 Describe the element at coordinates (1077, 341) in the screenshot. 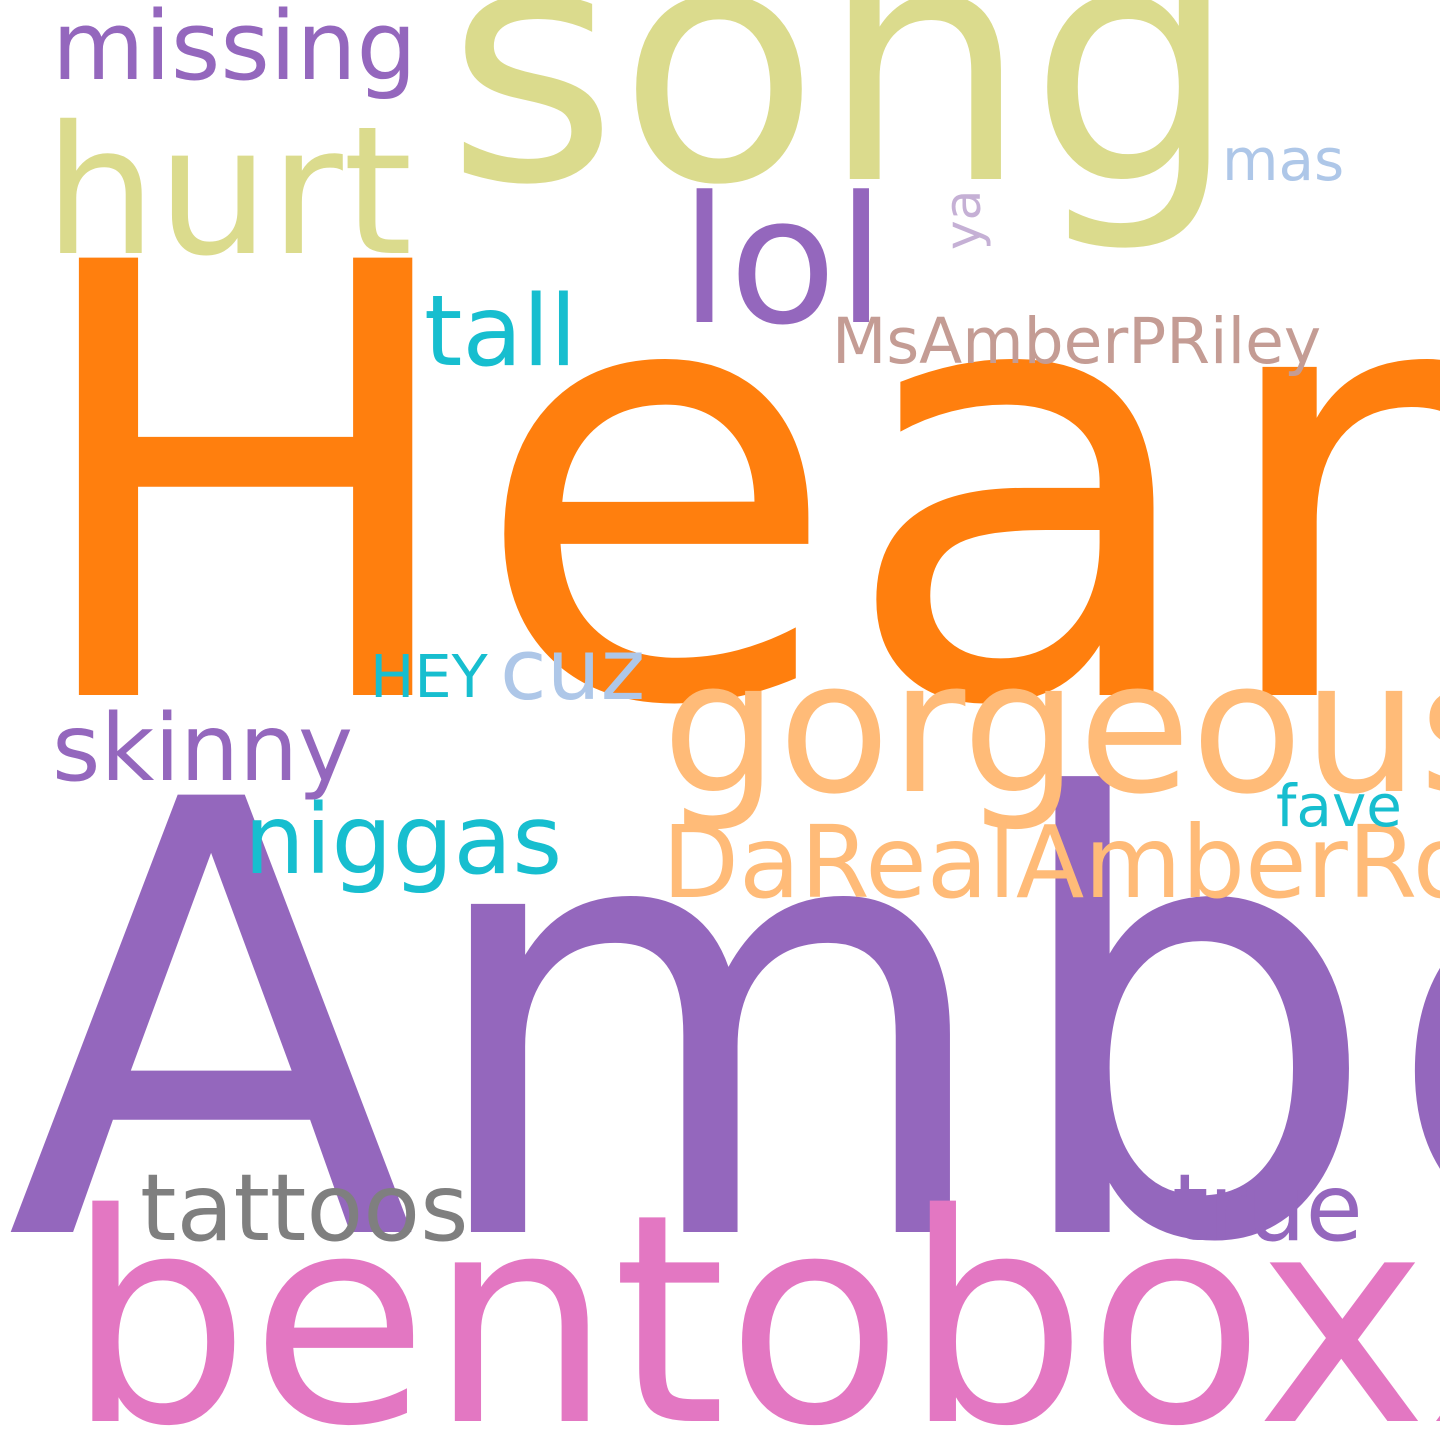

I see `word-msamberpriley: MsAmberPRiley` at that location.